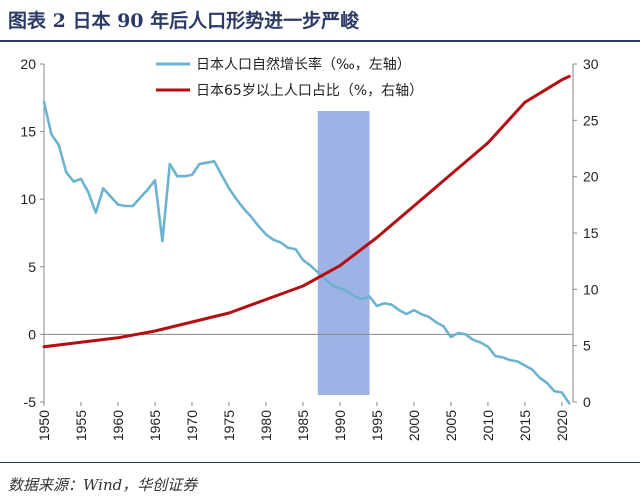 The width and height of the screenshot is (640, 504). Describe the element at coordinates (451, 425) in the screenshot. I see `x-tick-label: 2005` at that location.